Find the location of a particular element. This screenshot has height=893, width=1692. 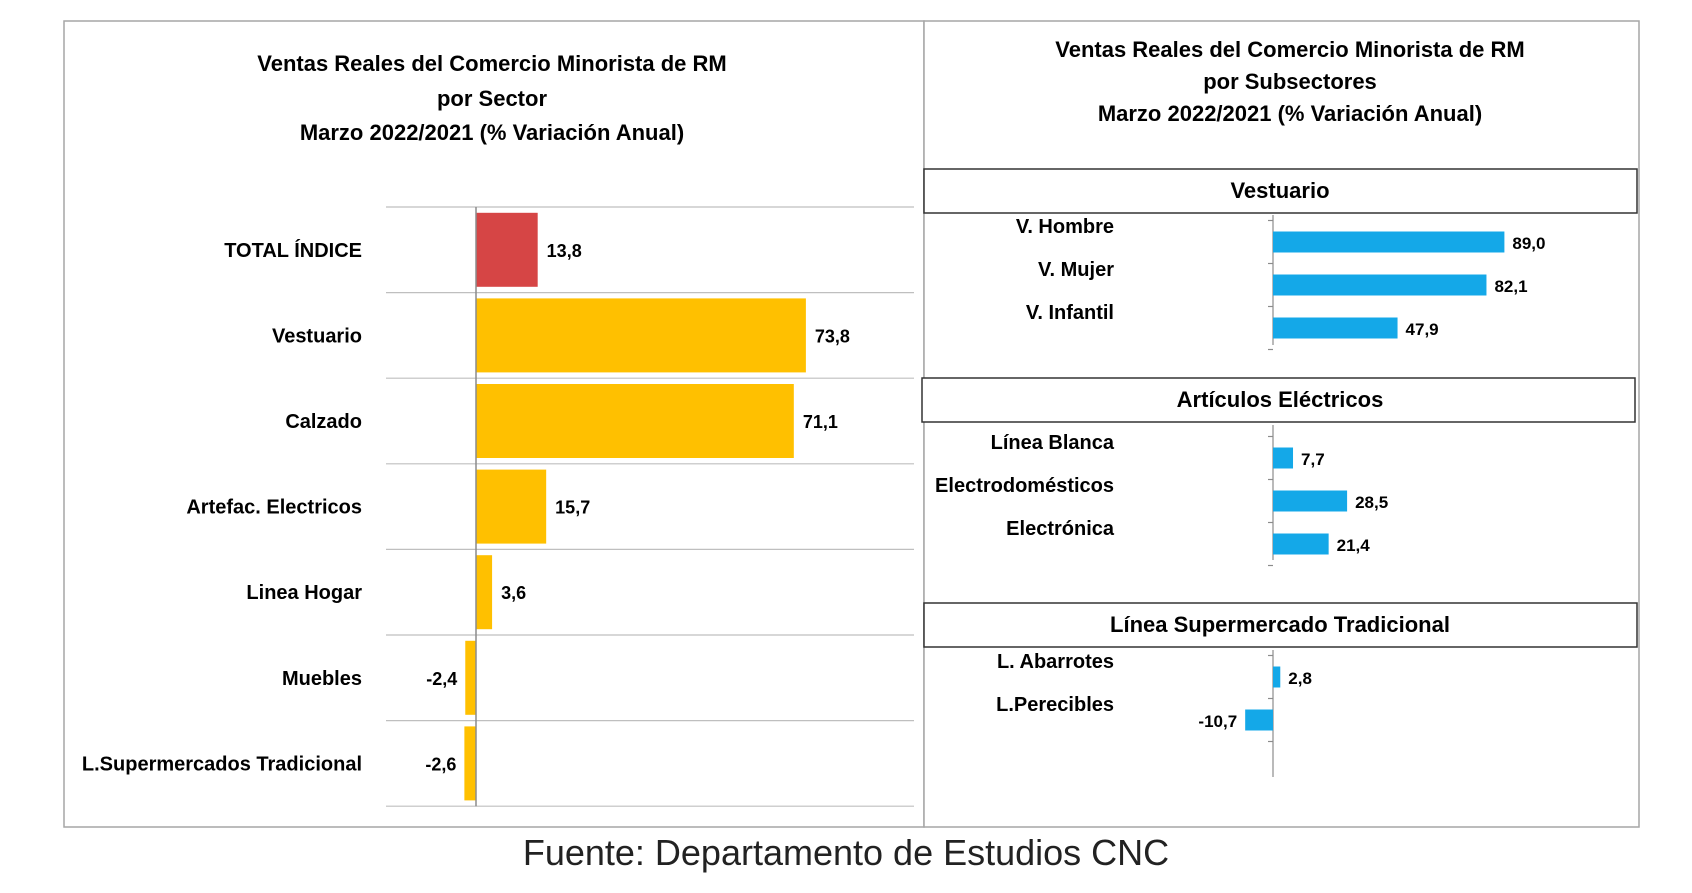

data-label: 21,4 is located at coordinates (1354, 545).